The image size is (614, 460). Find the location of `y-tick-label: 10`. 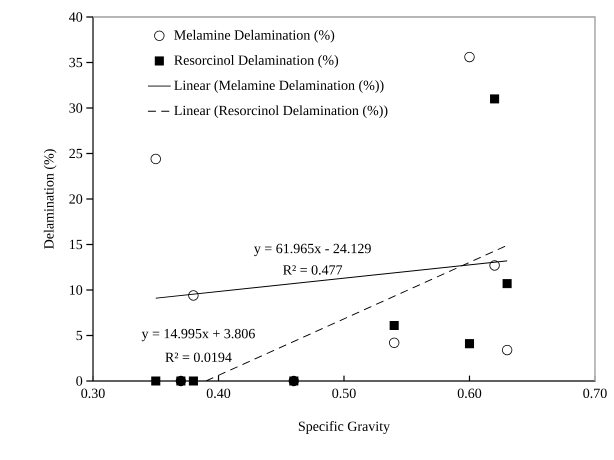

y-tick-label: 10 is located at coordinates (76, 290).